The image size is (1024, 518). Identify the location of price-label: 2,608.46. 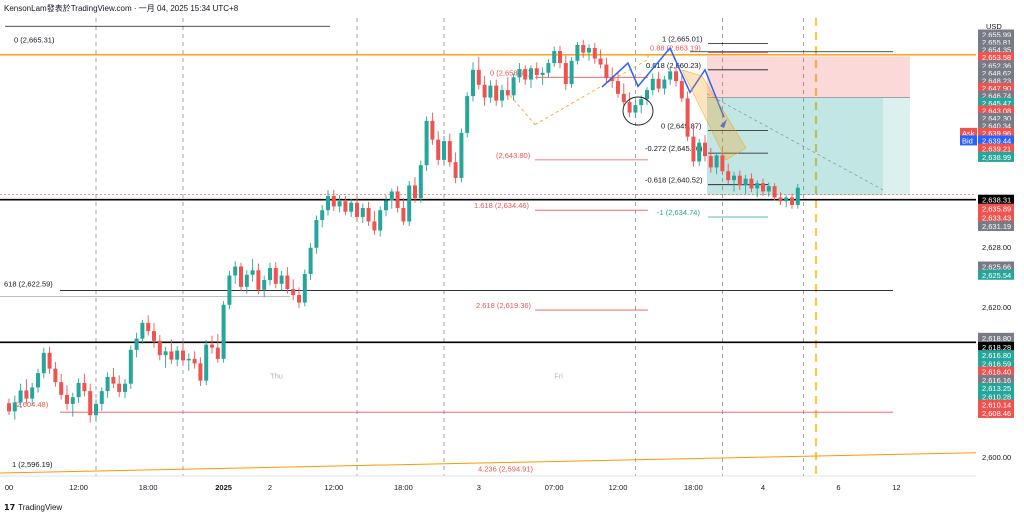
(996, 413).